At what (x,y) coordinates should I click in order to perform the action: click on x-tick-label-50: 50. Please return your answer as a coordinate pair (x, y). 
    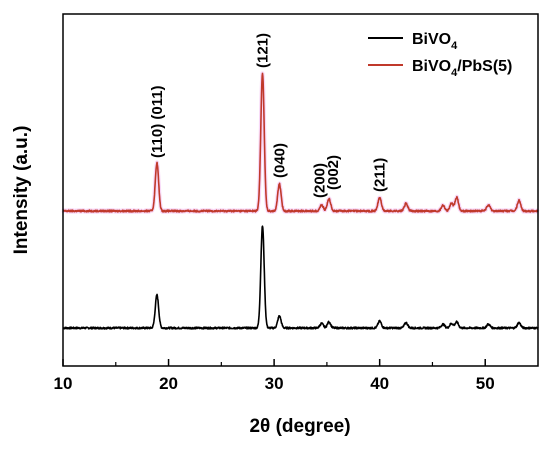
    Looking at the image, I should click on (485, 383).